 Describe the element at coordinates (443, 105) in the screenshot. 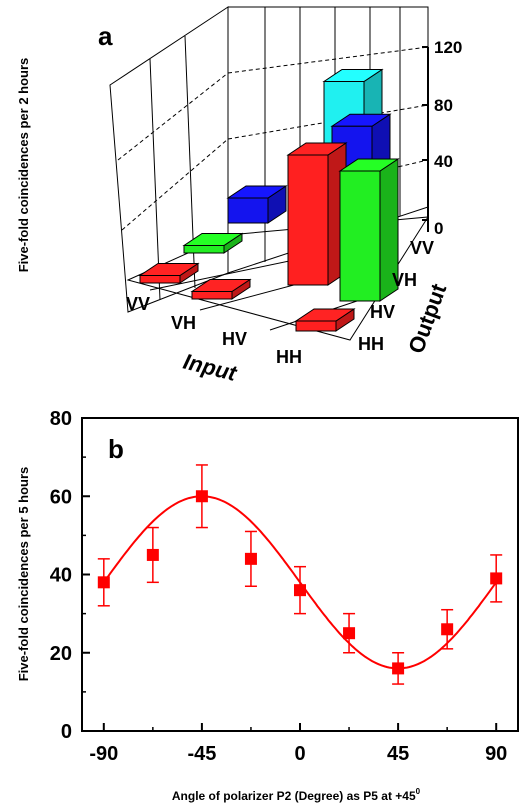

I see `z-tick-label: 80` at that location.